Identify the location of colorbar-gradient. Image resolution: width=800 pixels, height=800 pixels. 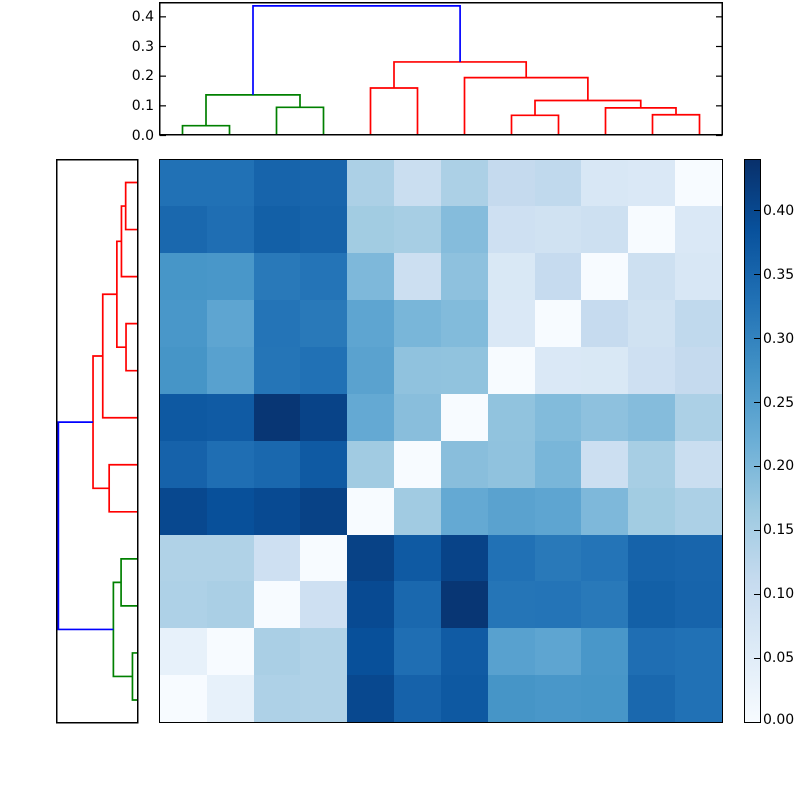
(752, 440).